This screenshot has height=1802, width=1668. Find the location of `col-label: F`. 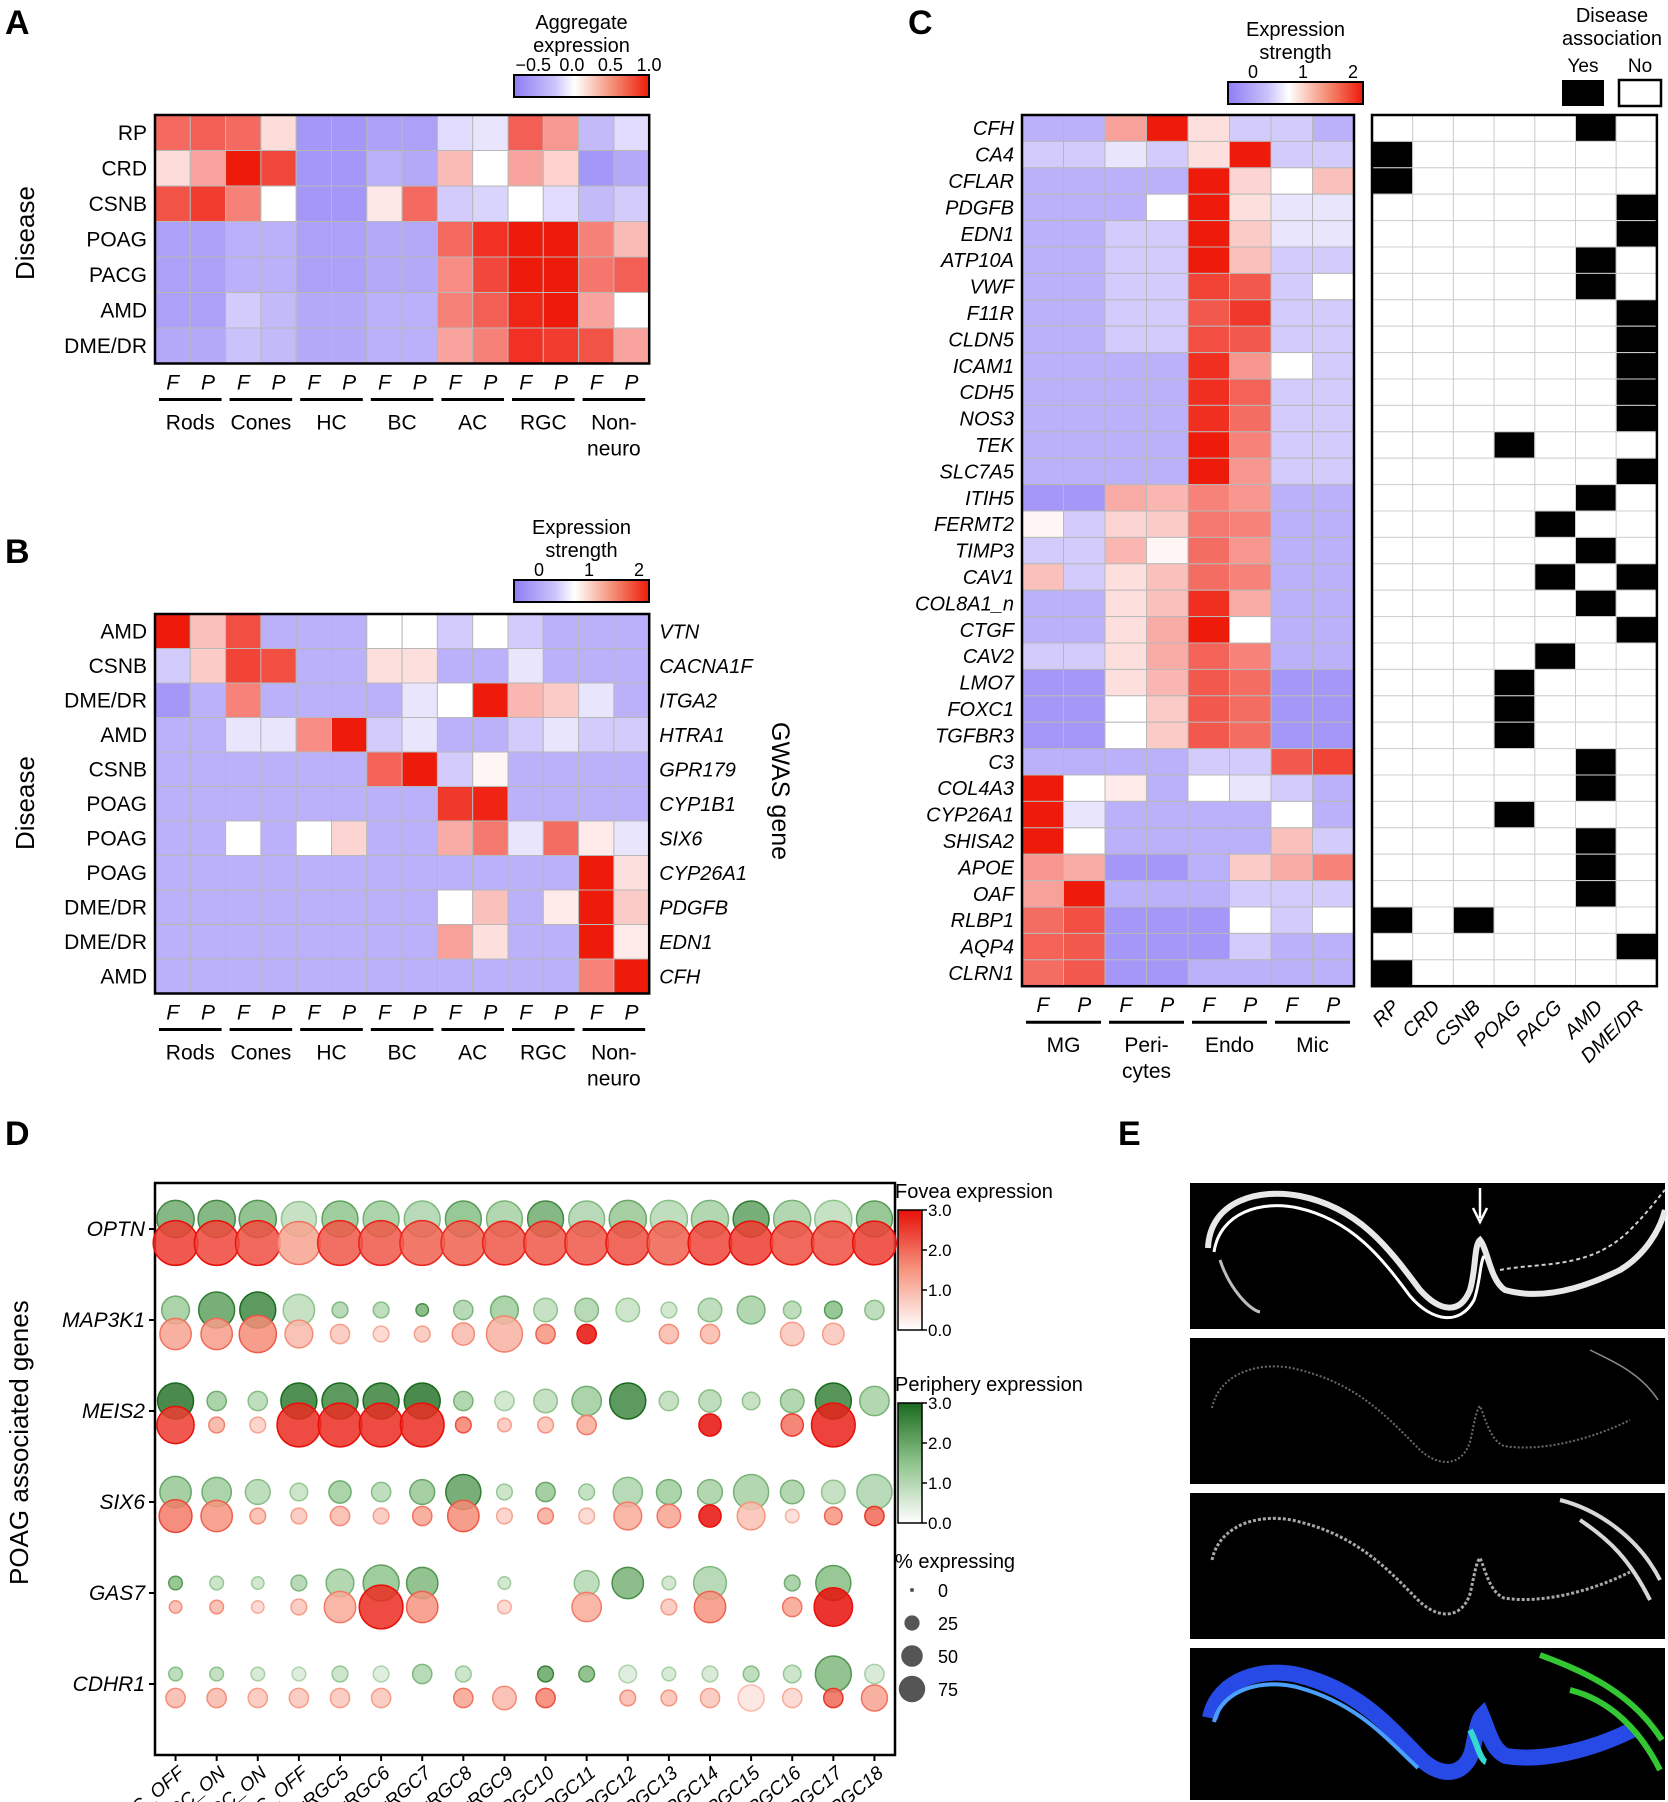

col-label: F is located at coordinates (597, 1013).